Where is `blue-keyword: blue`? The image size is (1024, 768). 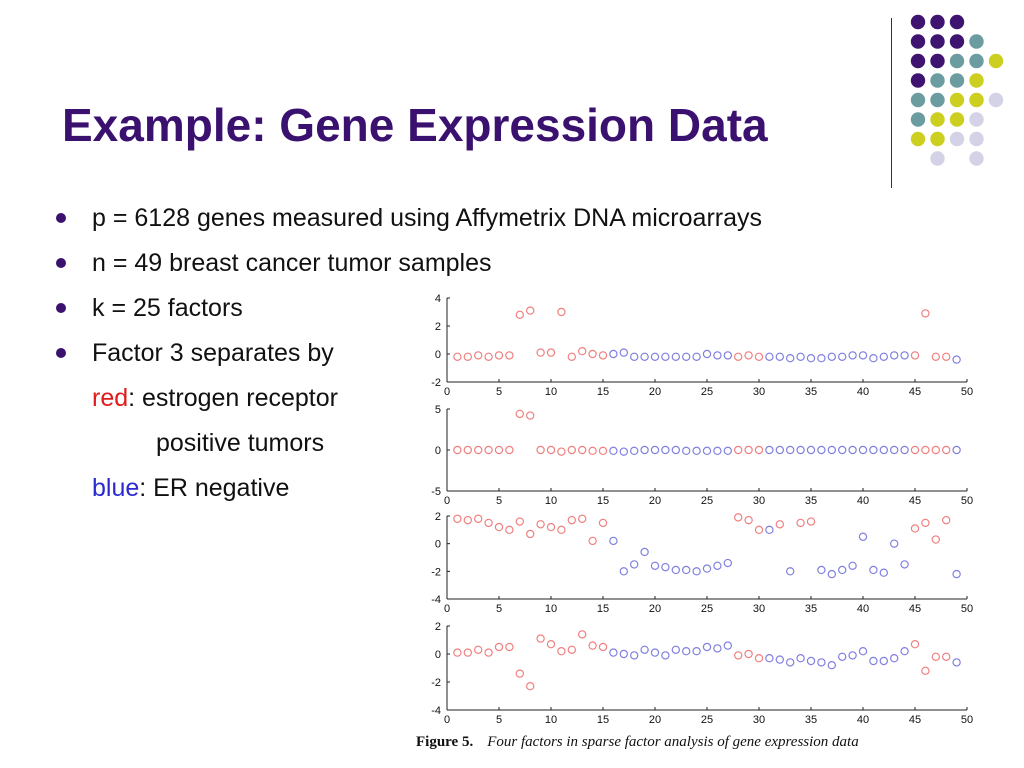 blue-keyword: blue is located at coordinates (116, 488).